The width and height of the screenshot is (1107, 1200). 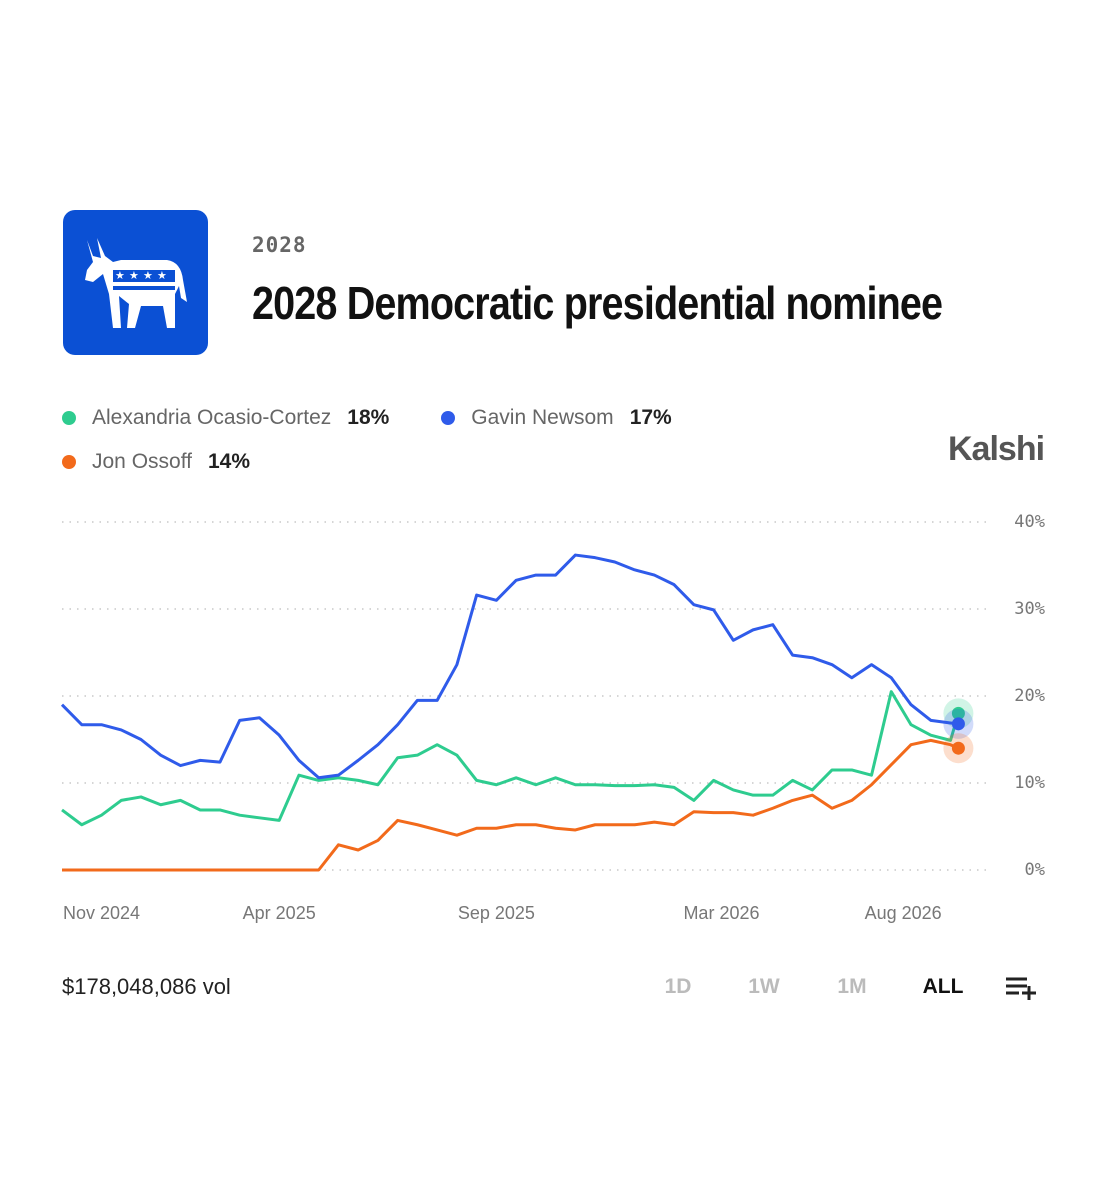 I want to click on x-tick-label: Apr 2025, so click(x=279, y=913).